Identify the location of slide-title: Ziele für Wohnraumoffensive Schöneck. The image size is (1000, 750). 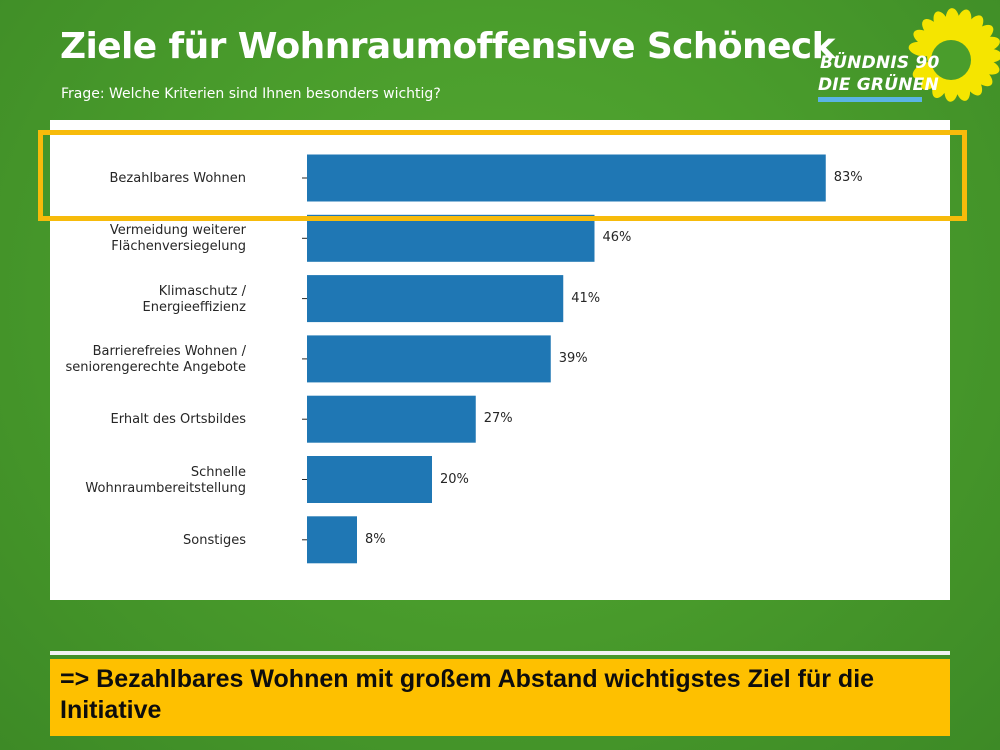
(448, 46).